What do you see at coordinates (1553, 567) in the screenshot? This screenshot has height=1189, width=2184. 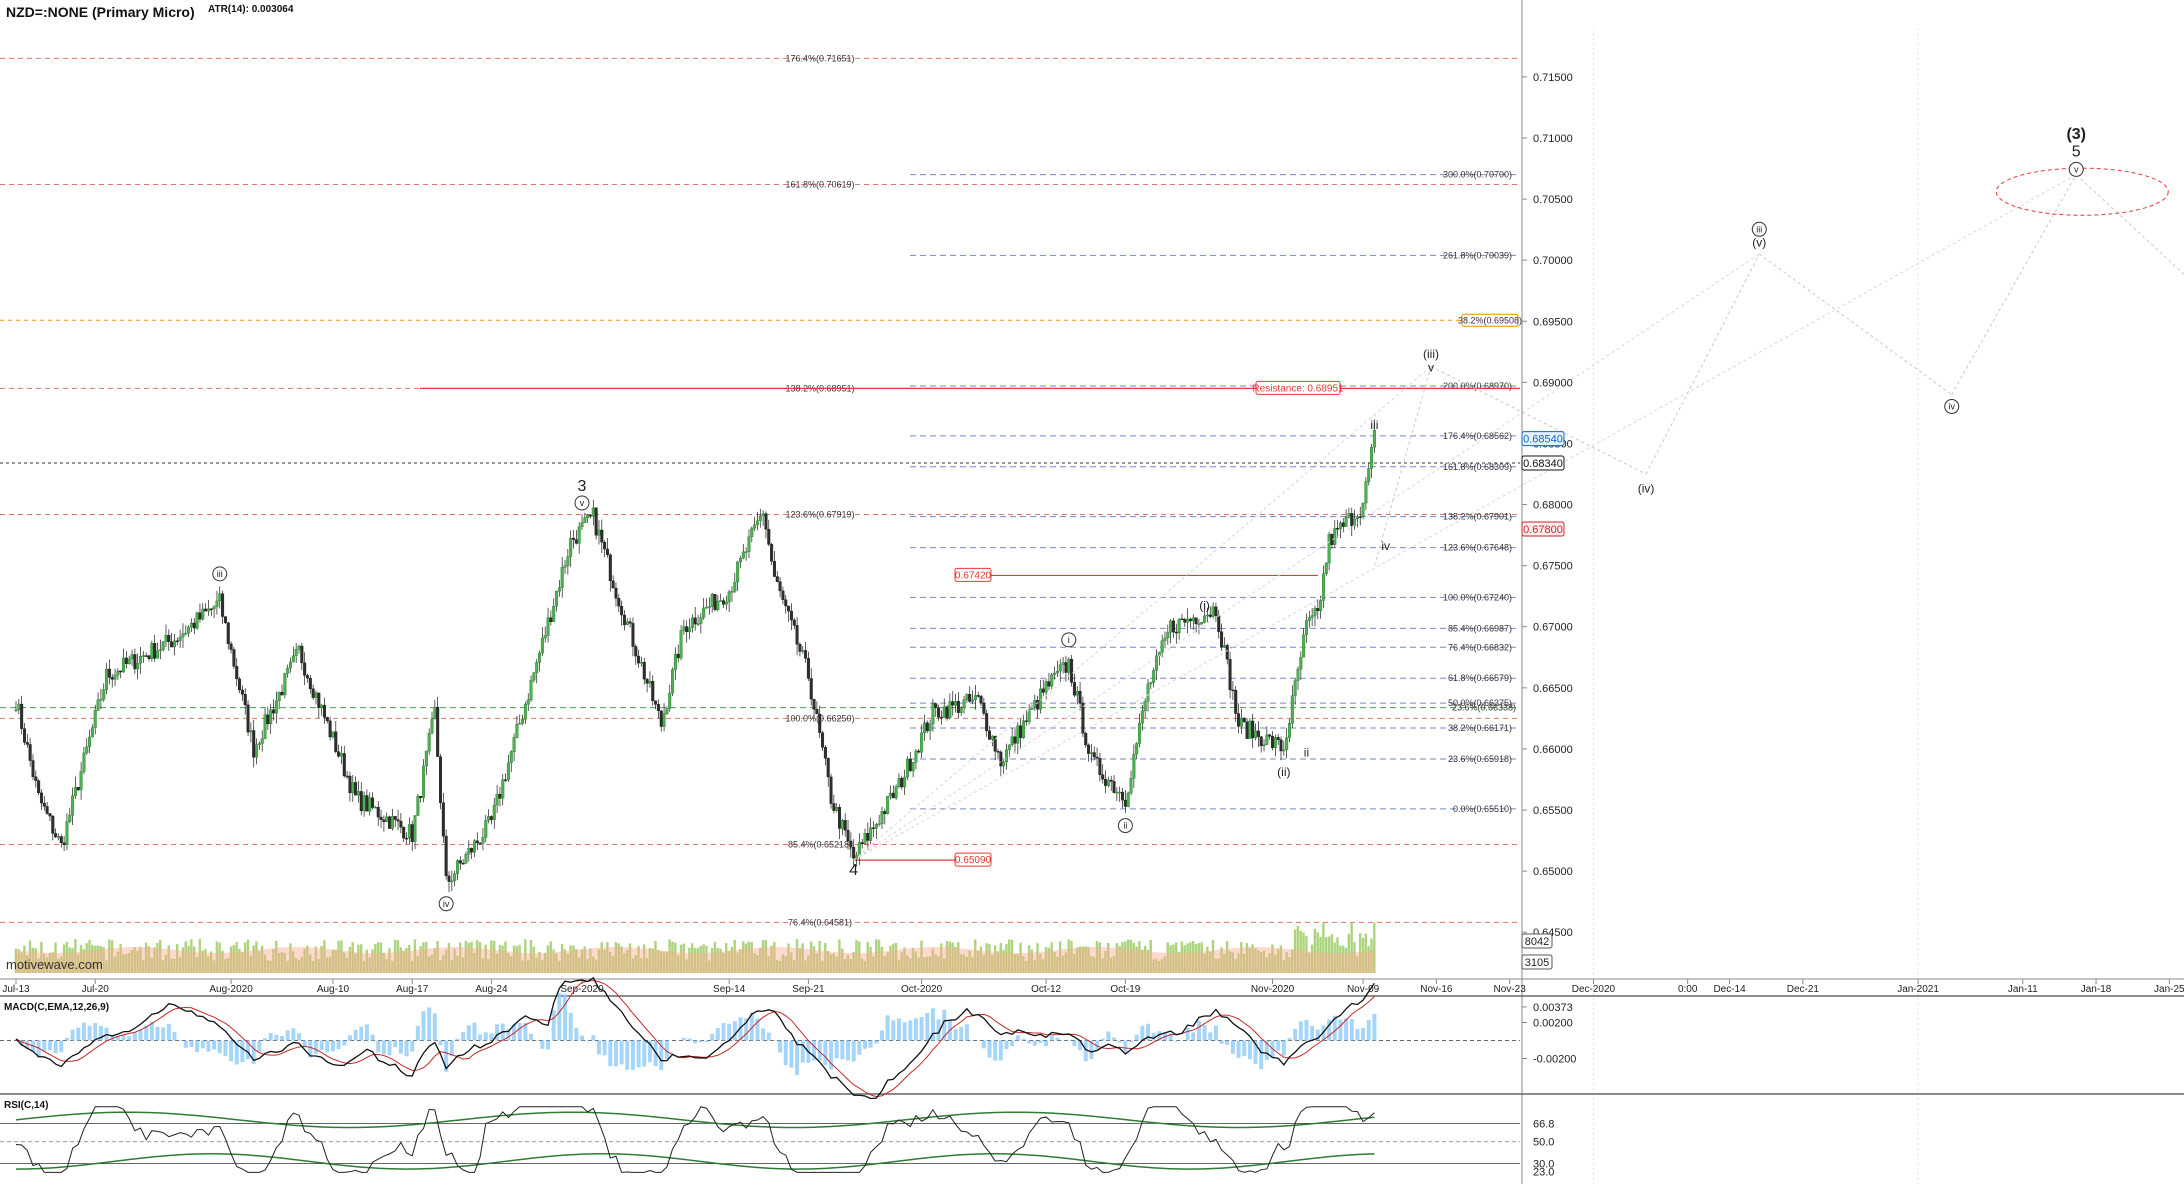 I see `price-tick-label: 0.67500` at bounding box center [1553, 567].